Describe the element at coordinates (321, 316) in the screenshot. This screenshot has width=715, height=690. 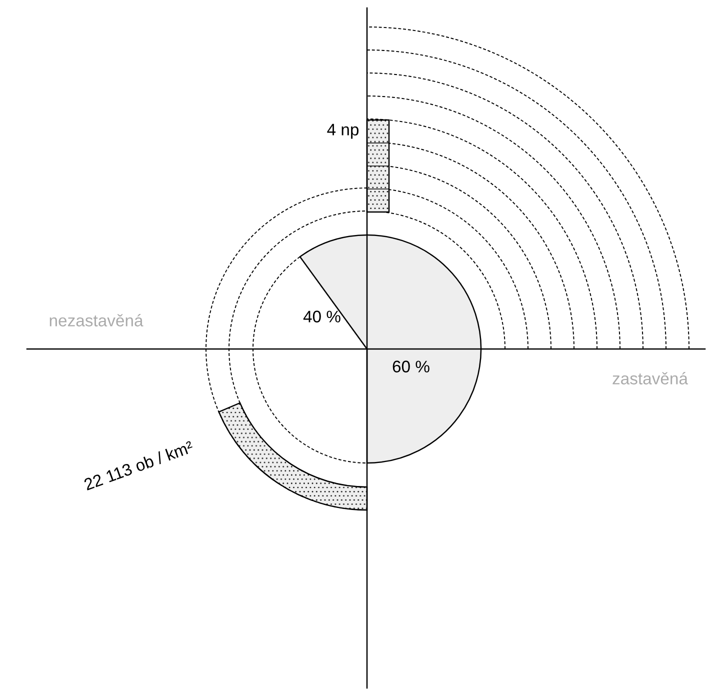
I see `data-label: 40 %` at that location.